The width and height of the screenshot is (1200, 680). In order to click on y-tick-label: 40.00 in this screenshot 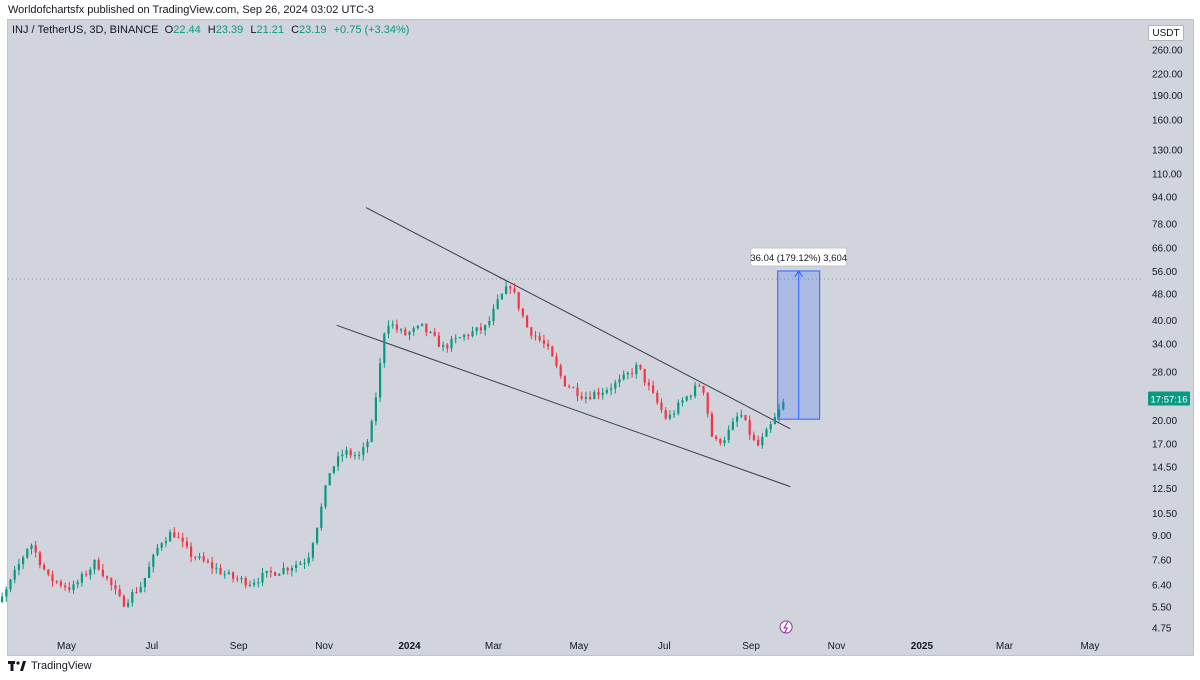, I will do `click(1164, 321)`.